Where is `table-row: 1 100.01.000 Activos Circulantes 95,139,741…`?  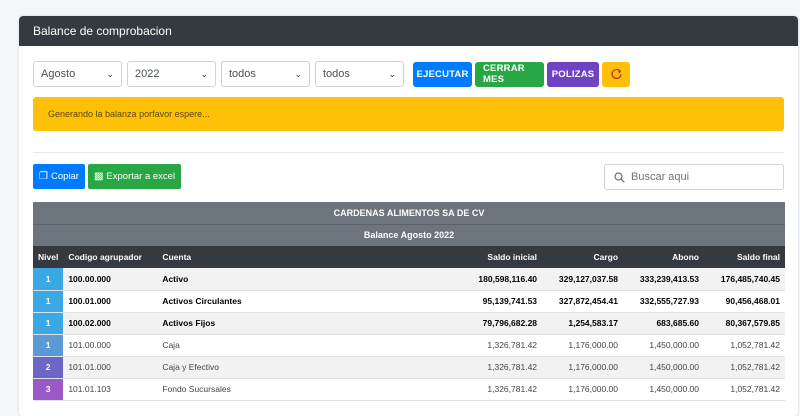 table-row: 1 100.01.000 Activos Circulantes 95,139,741… is located at coordinates (409, 301).